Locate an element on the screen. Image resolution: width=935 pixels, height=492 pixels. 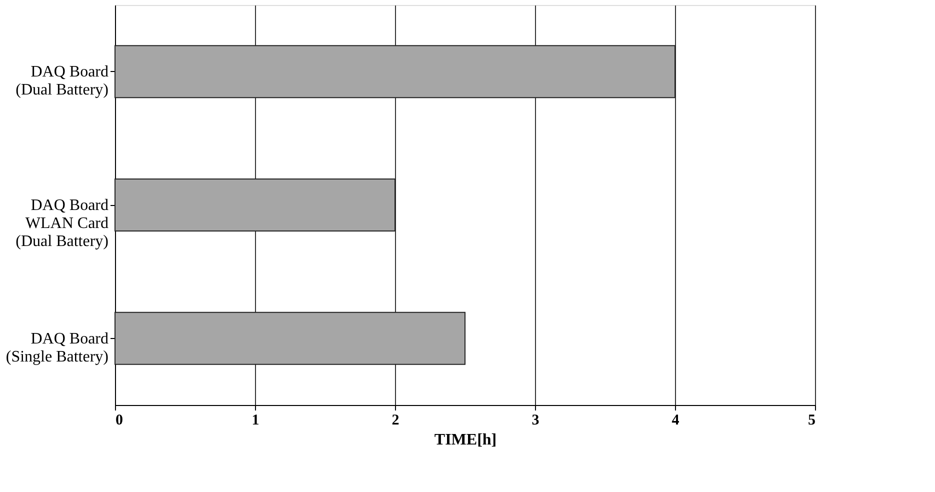
x-tick-label: 2 is located at coordinates (396, 420).